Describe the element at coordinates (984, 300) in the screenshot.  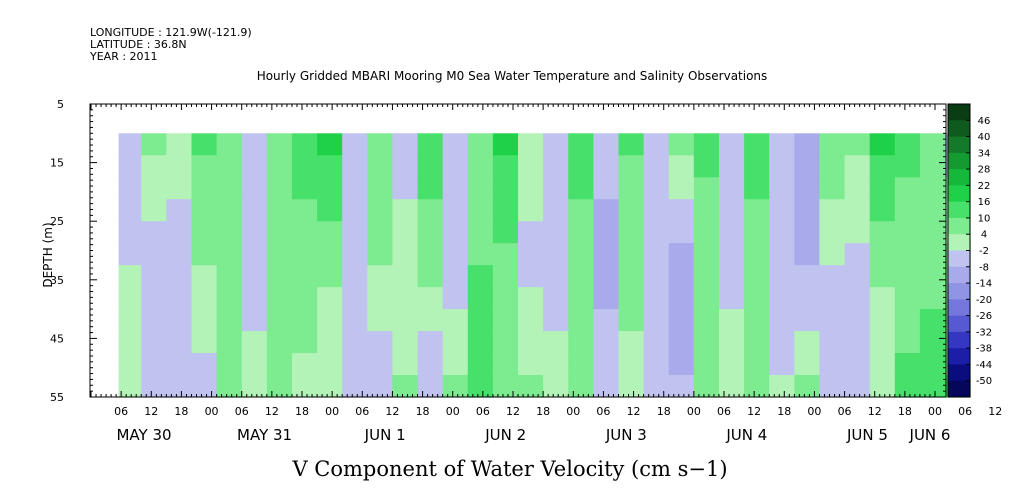
I see `colorbar-label: -20` at that location.